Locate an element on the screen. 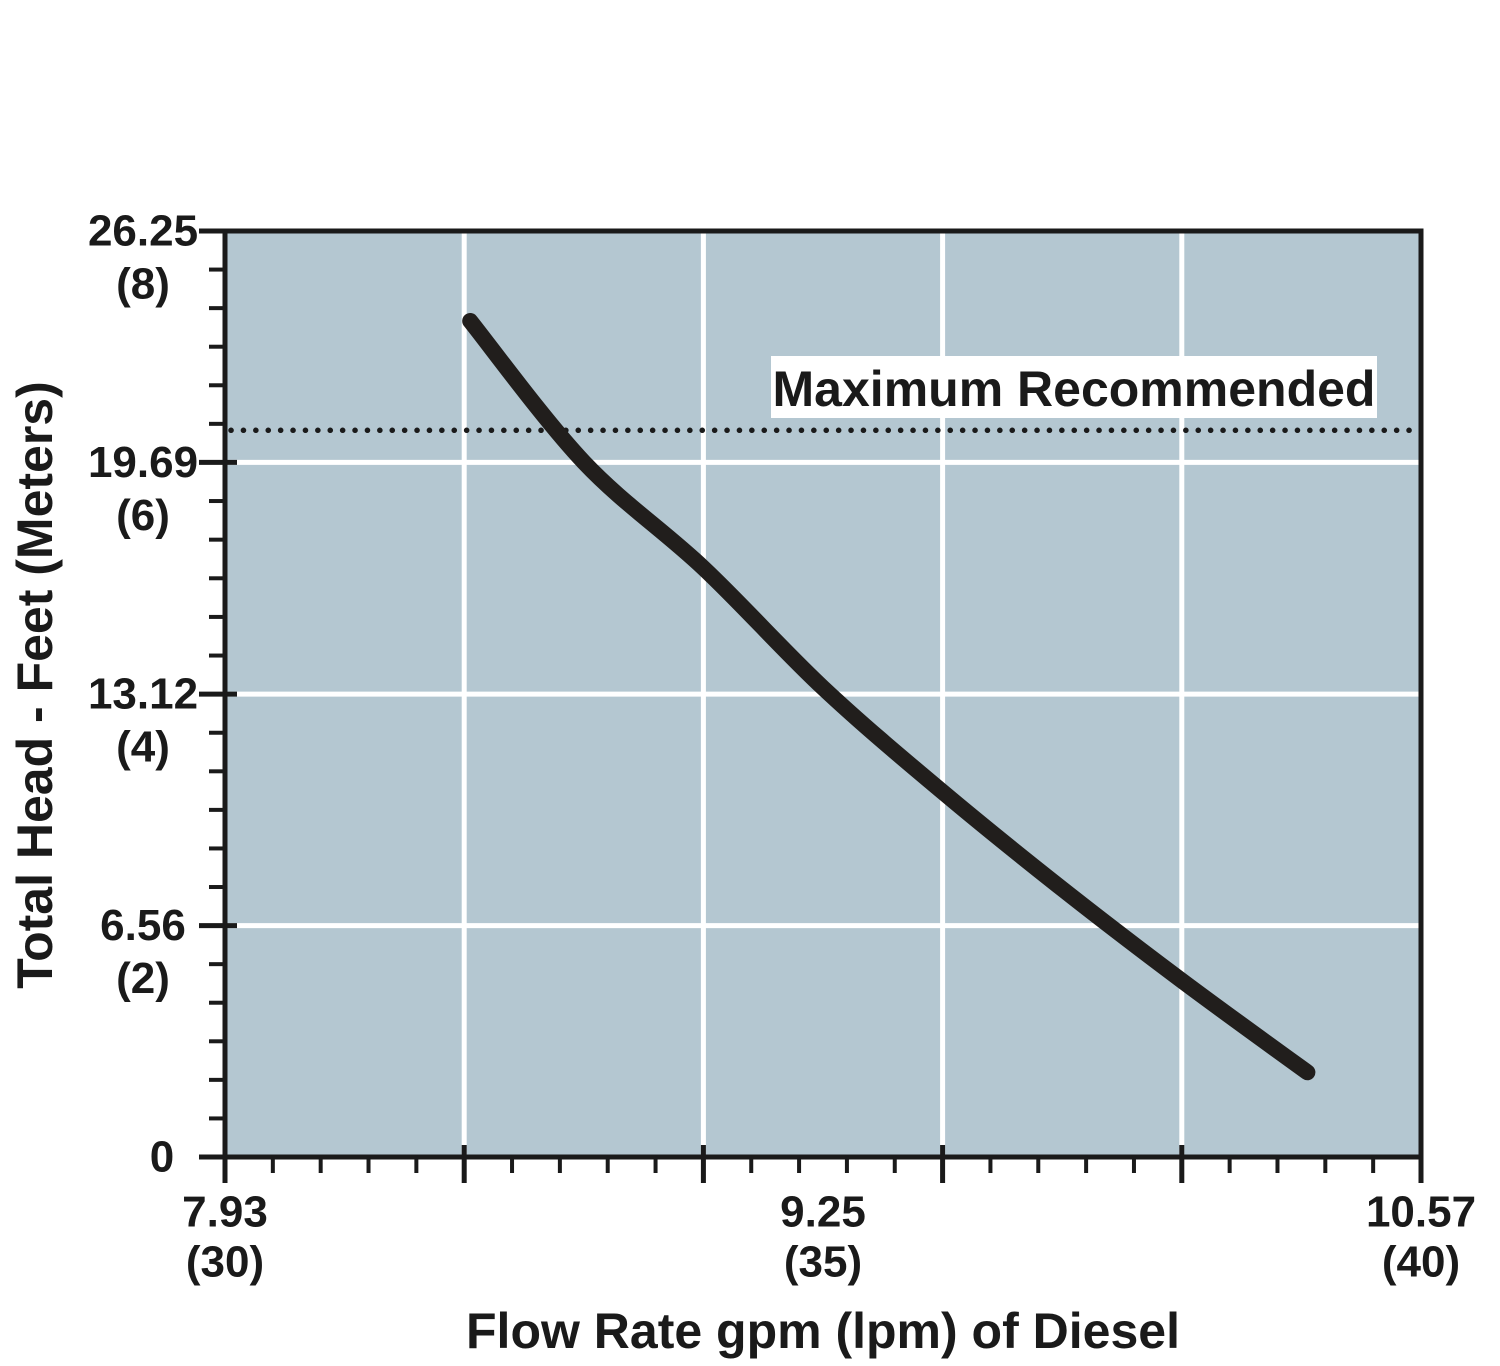 The height and width of the screenshot is (1366, 1500). y-tick-label-primary: 0 is located at coordinates (162, 1157).